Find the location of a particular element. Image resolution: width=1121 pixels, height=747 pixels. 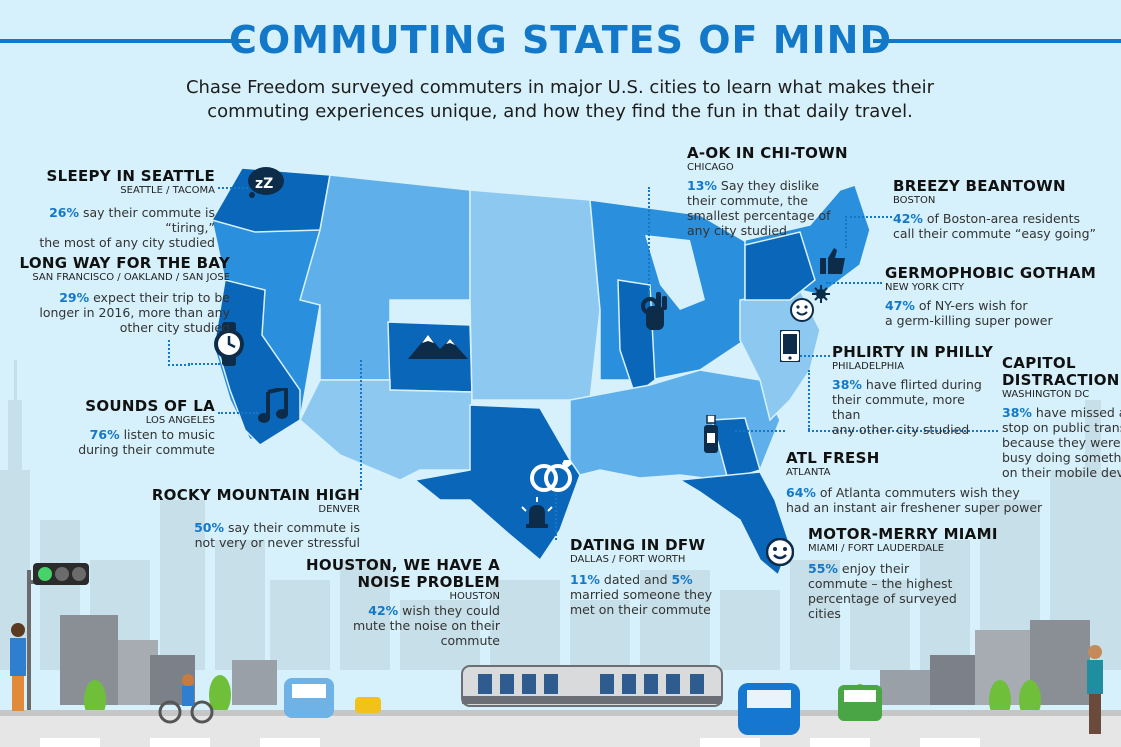

stat-value: 42% is located at coordinates (383, 610).